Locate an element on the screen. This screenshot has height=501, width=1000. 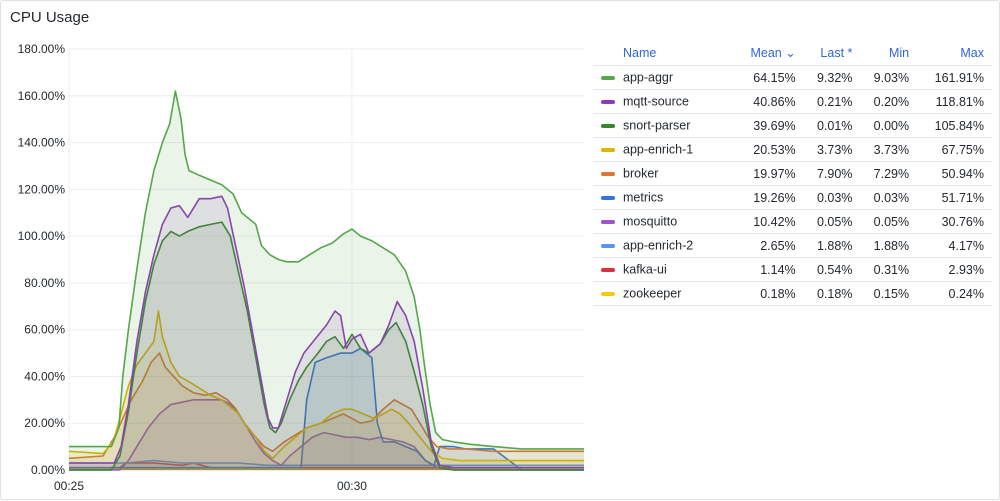
legend-series-name: mqtt-source is located at coordinates (664, 101).